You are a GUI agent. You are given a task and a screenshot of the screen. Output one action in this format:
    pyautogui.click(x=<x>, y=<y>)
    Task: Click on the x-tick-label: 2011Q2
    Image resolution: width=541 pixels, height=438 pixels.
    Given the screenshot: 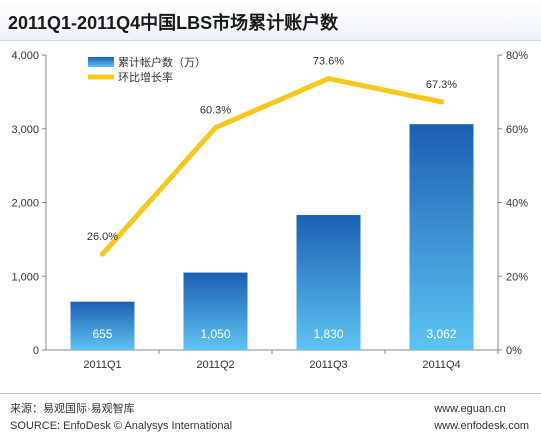 What is the action you would take?
    pyautogui.click(x=215, y=365)
    